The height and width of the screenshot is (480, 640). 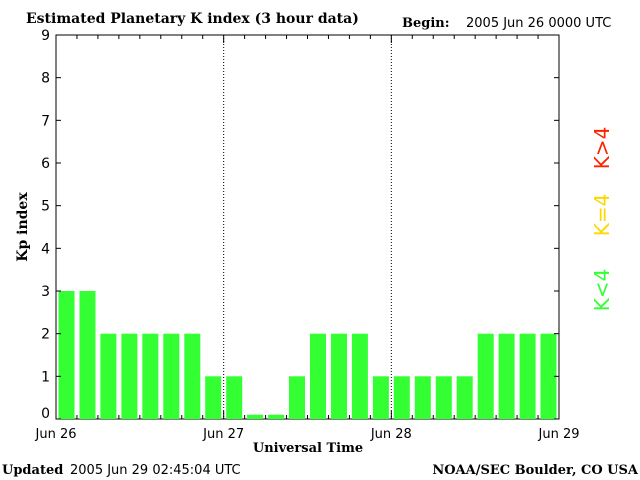 I want to click on y-tick-label-4: 4, so click(x=45, y=249).